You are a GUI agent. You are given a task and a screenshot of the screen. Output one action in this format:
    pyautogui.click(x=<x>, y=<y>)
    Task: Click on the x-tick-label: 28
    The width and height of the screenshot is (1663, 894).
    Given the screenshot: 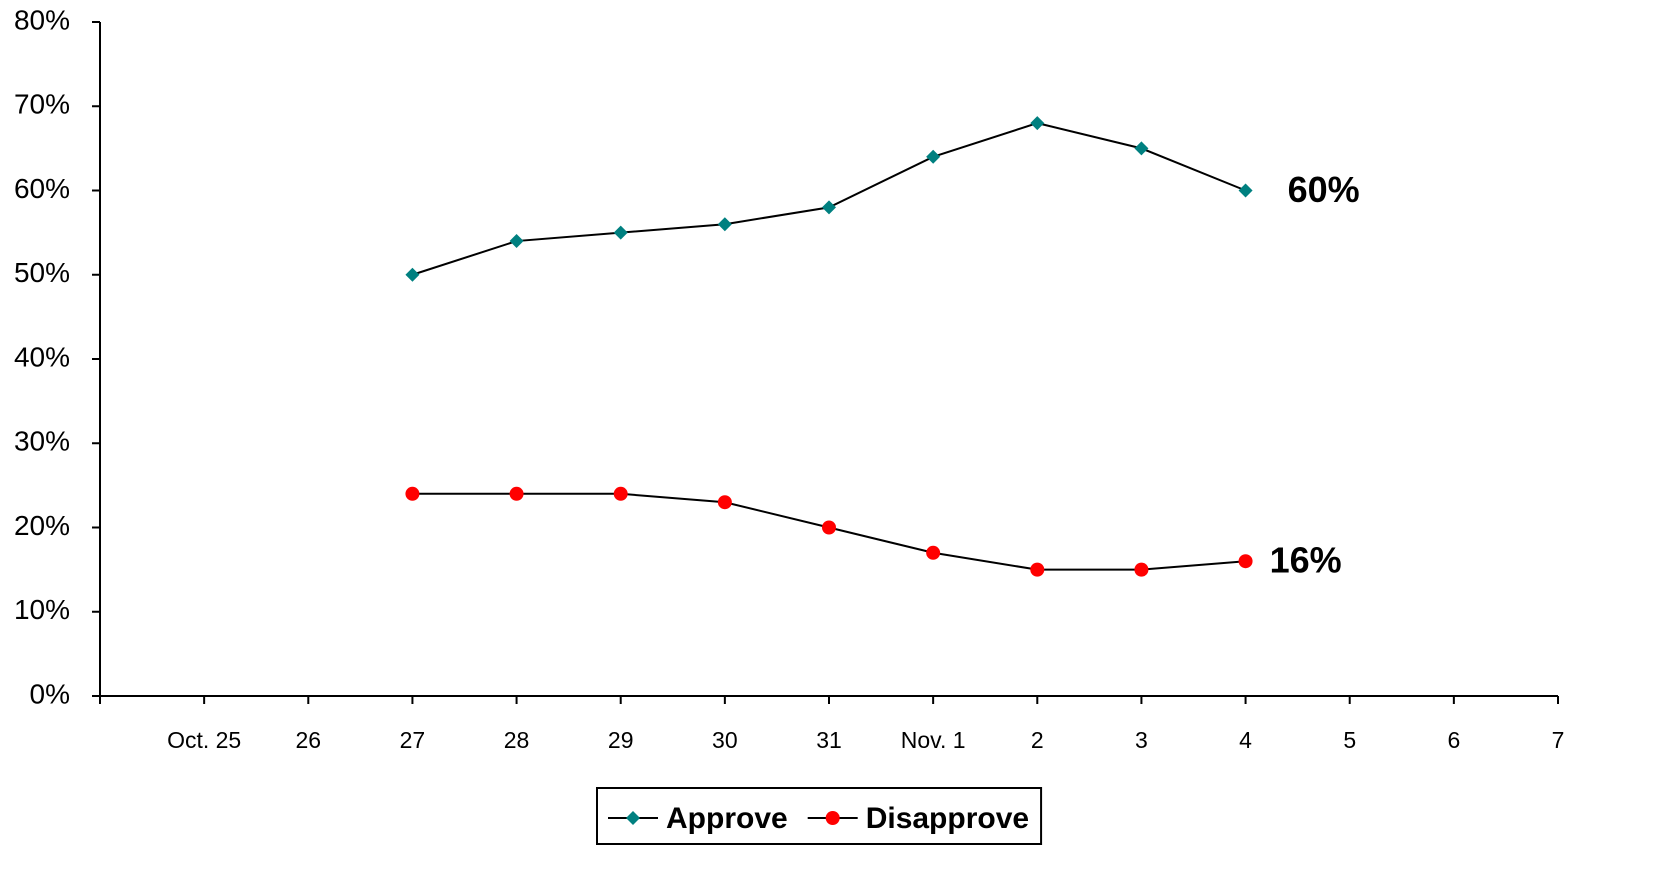 What is the action you would take?
    pyautogui.click(x=517, y=740)
    